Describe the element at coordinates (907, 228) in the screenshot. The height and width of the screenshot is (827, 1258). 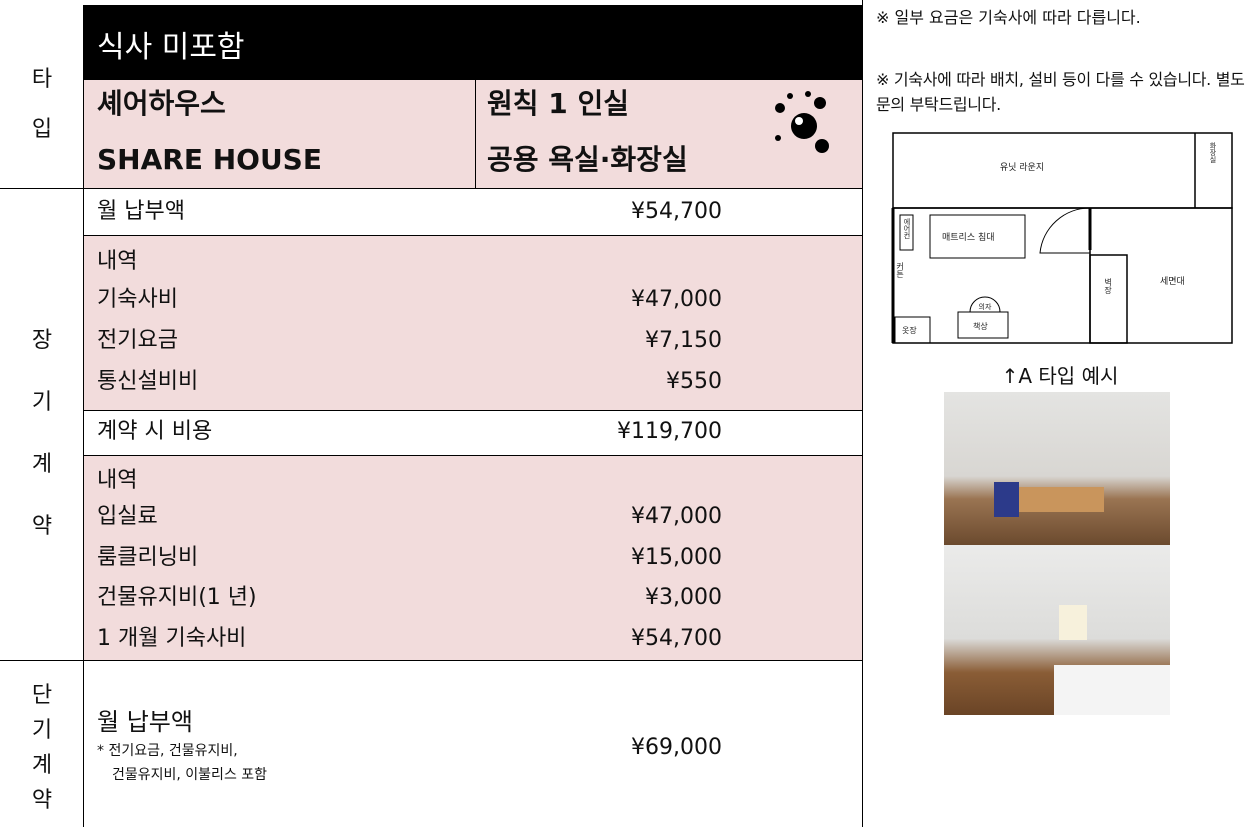
I see `plan-label: 에어컨` at that location.